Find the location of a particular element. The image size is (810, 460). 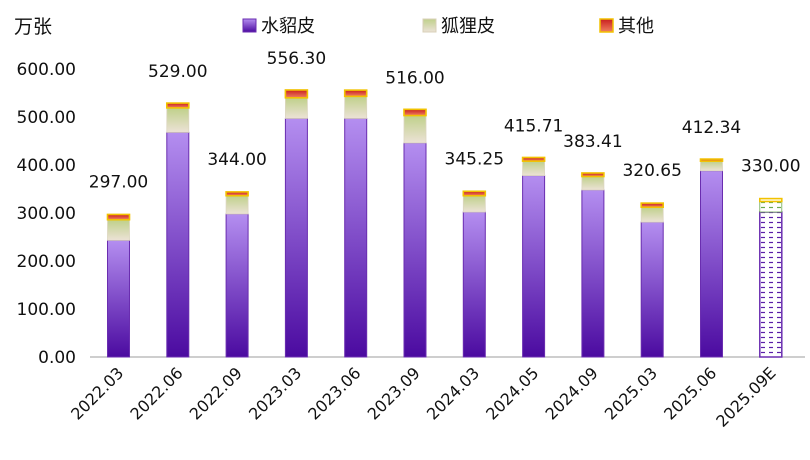

total-label: 344.00 is located at coordinates (236, 160).